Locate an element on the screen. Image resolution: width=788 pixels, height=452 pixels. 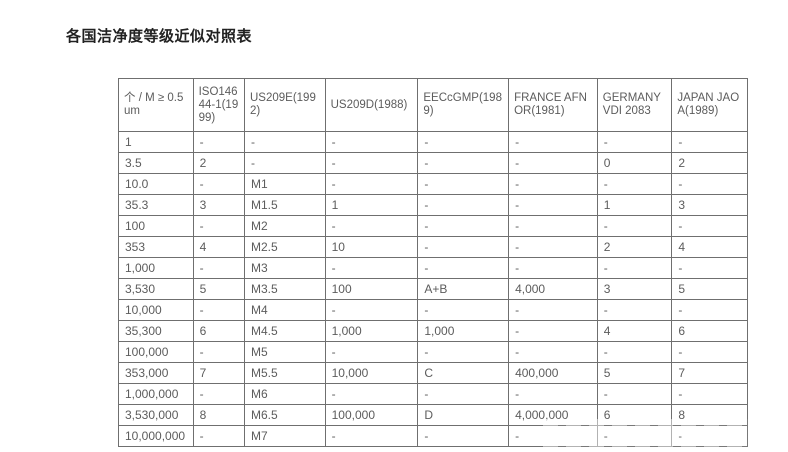
table-cell: M5.5 is located at coordinates (284, 373).